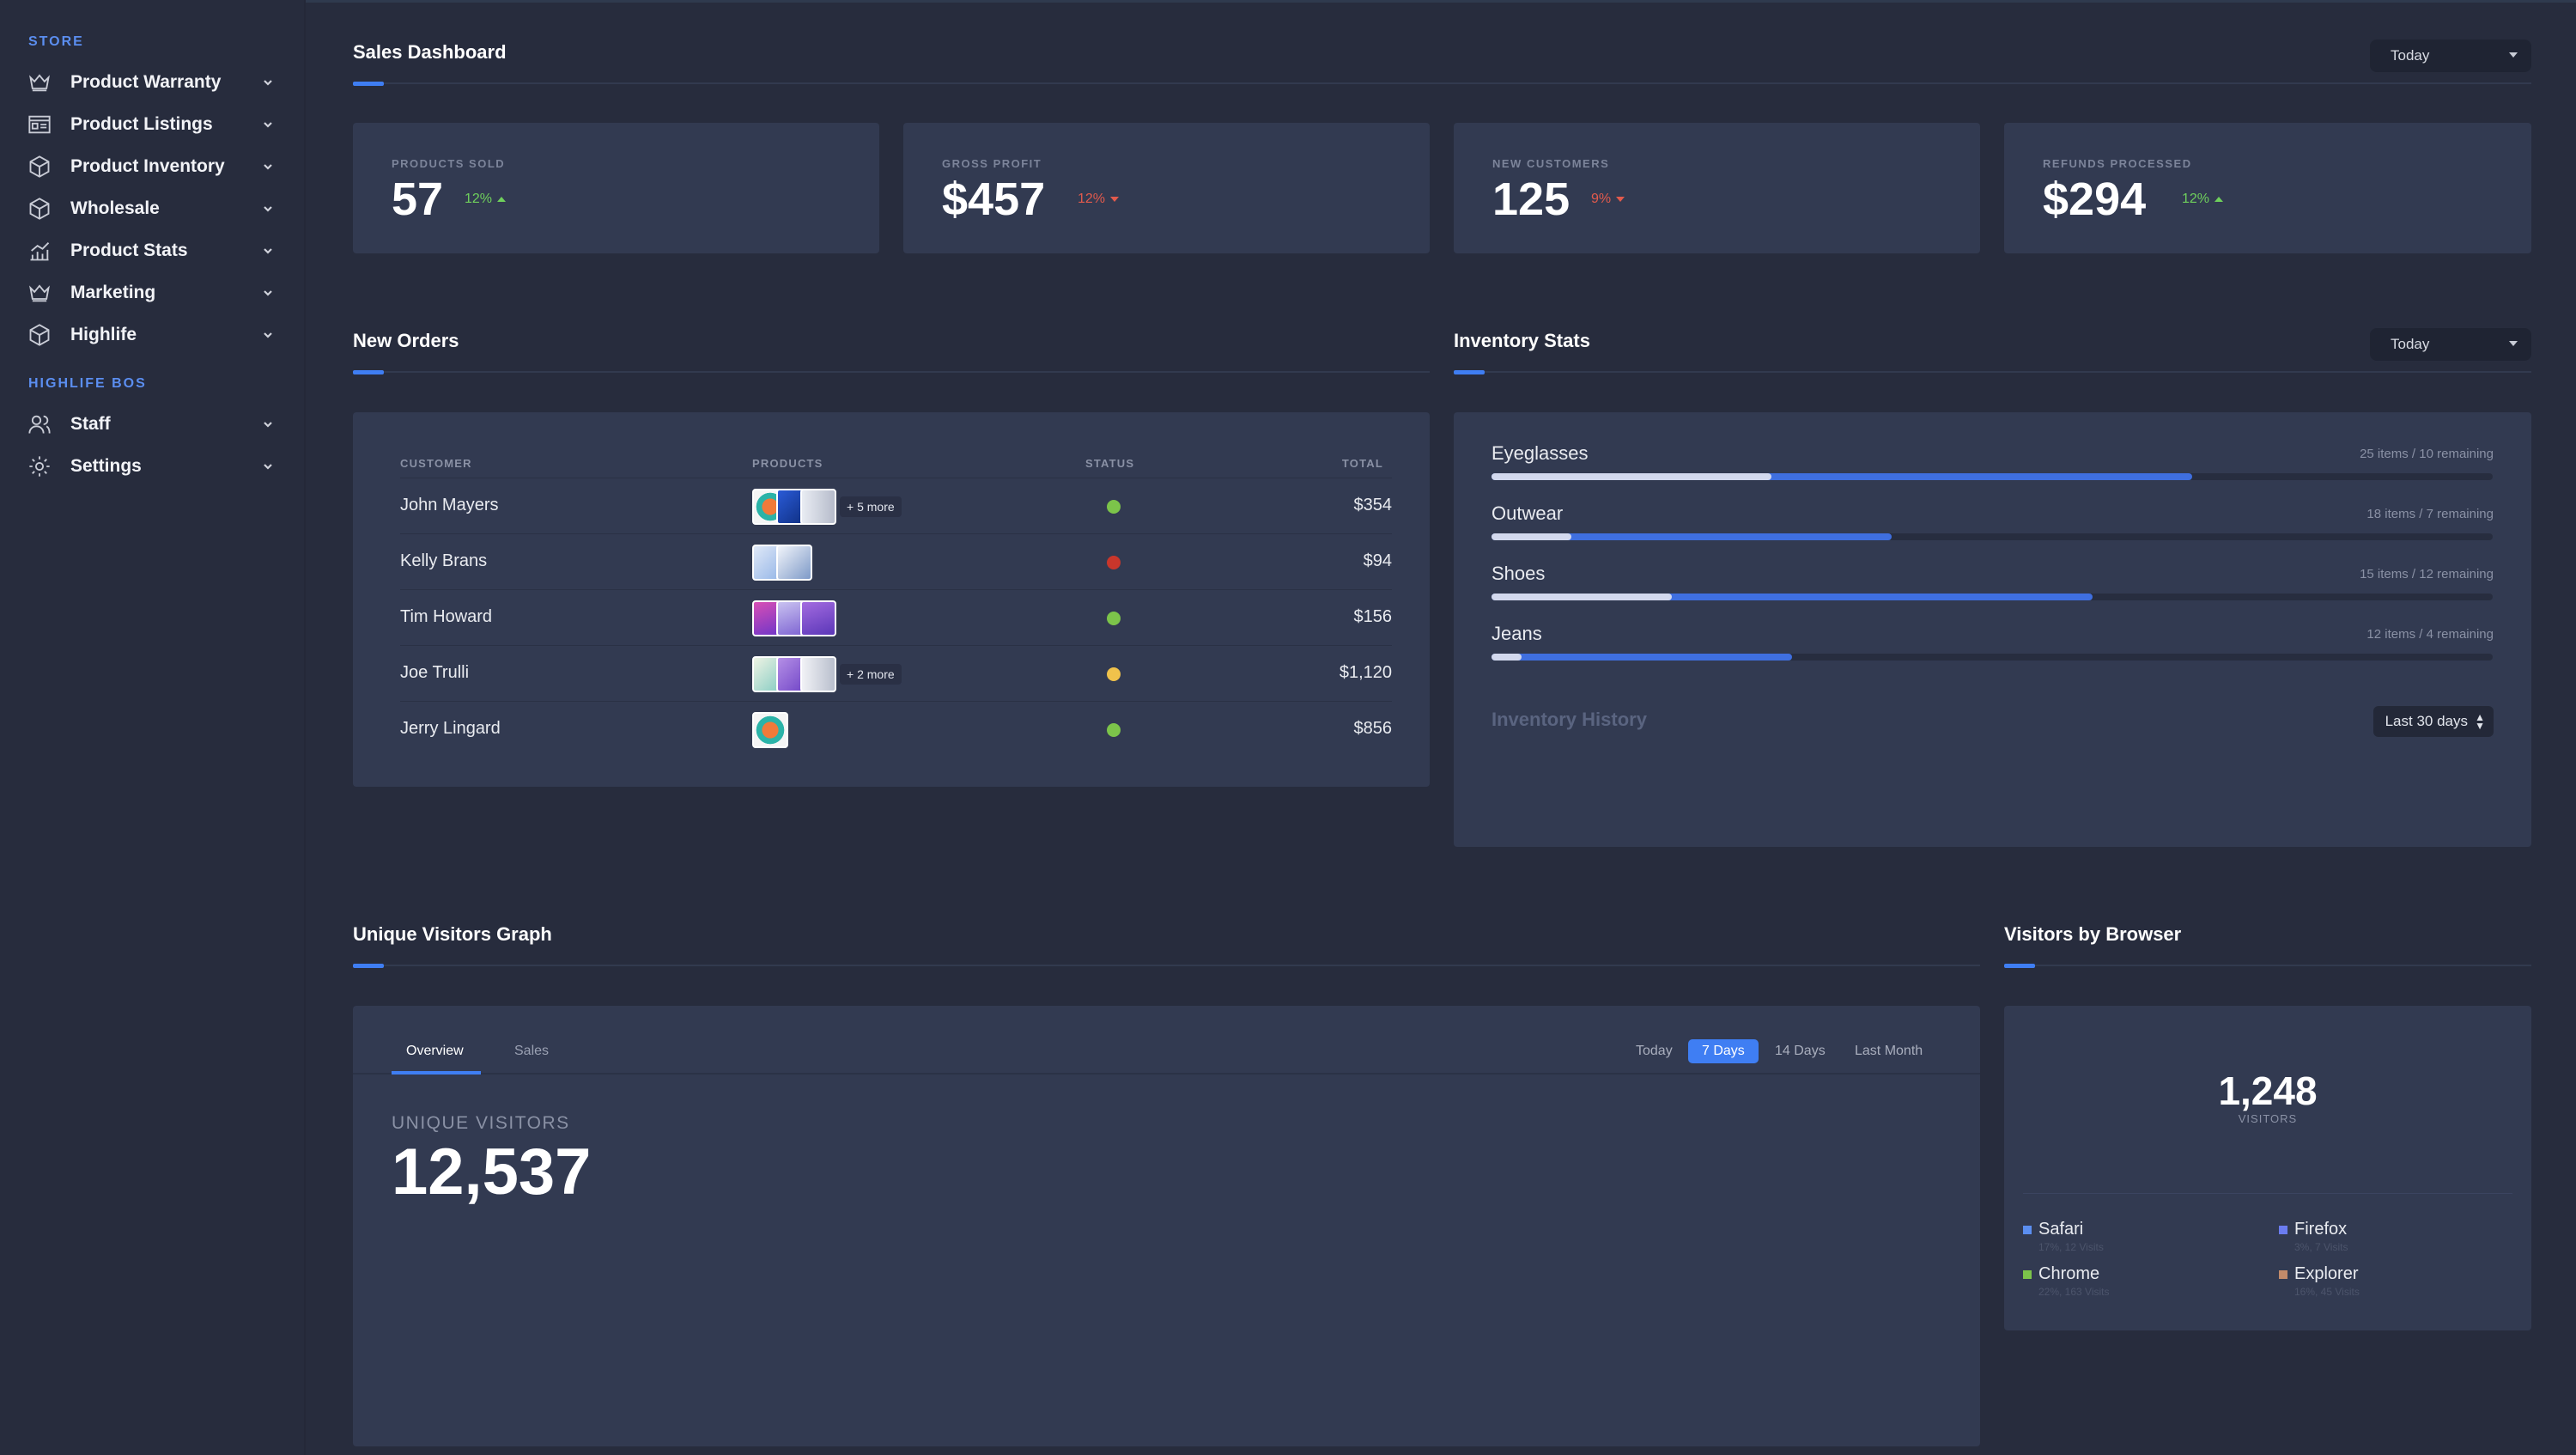 The image size is (2576, 1455). I want to click on inventory-item-count: 12 items / 4 remaining, so click(2430, 634).